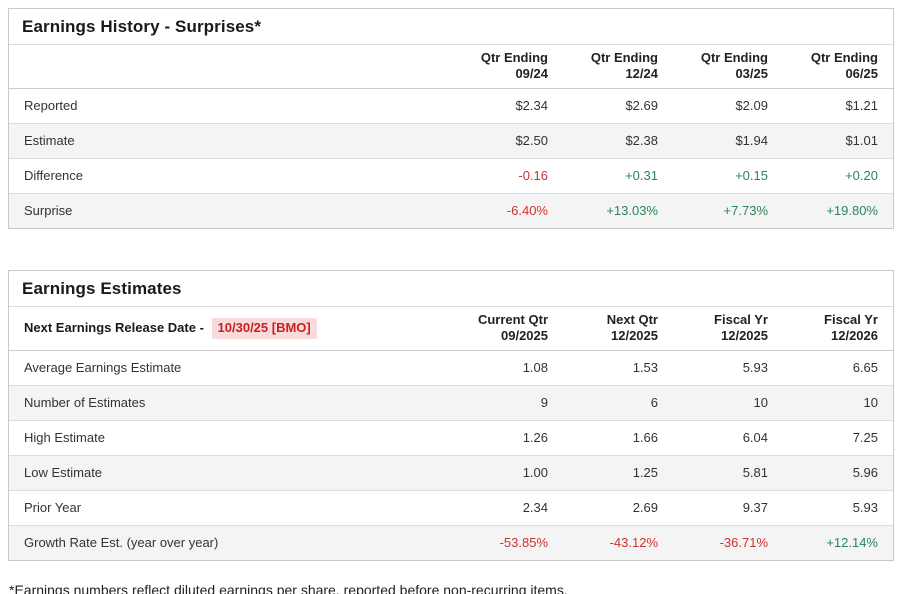 The image size is (902, 594). What do you see at coordinates (618, 176) in the screenshot?
I see `cell-value: +0.31` at bounding box center [618, 176].